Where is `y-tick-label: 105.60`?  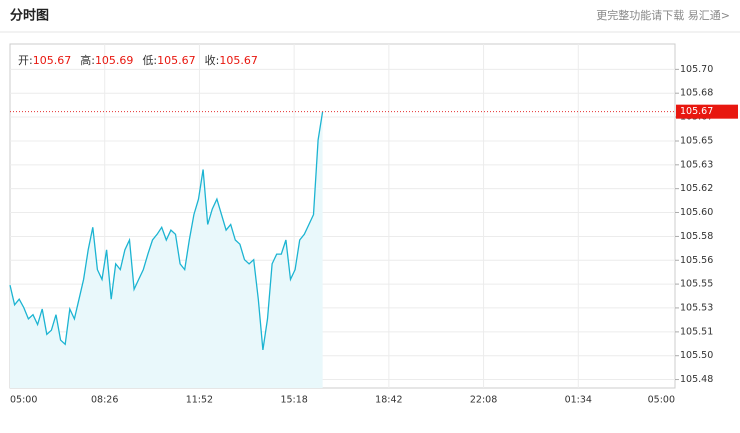
y-tick-label: 105.60 is located at coordinates (696, 212).